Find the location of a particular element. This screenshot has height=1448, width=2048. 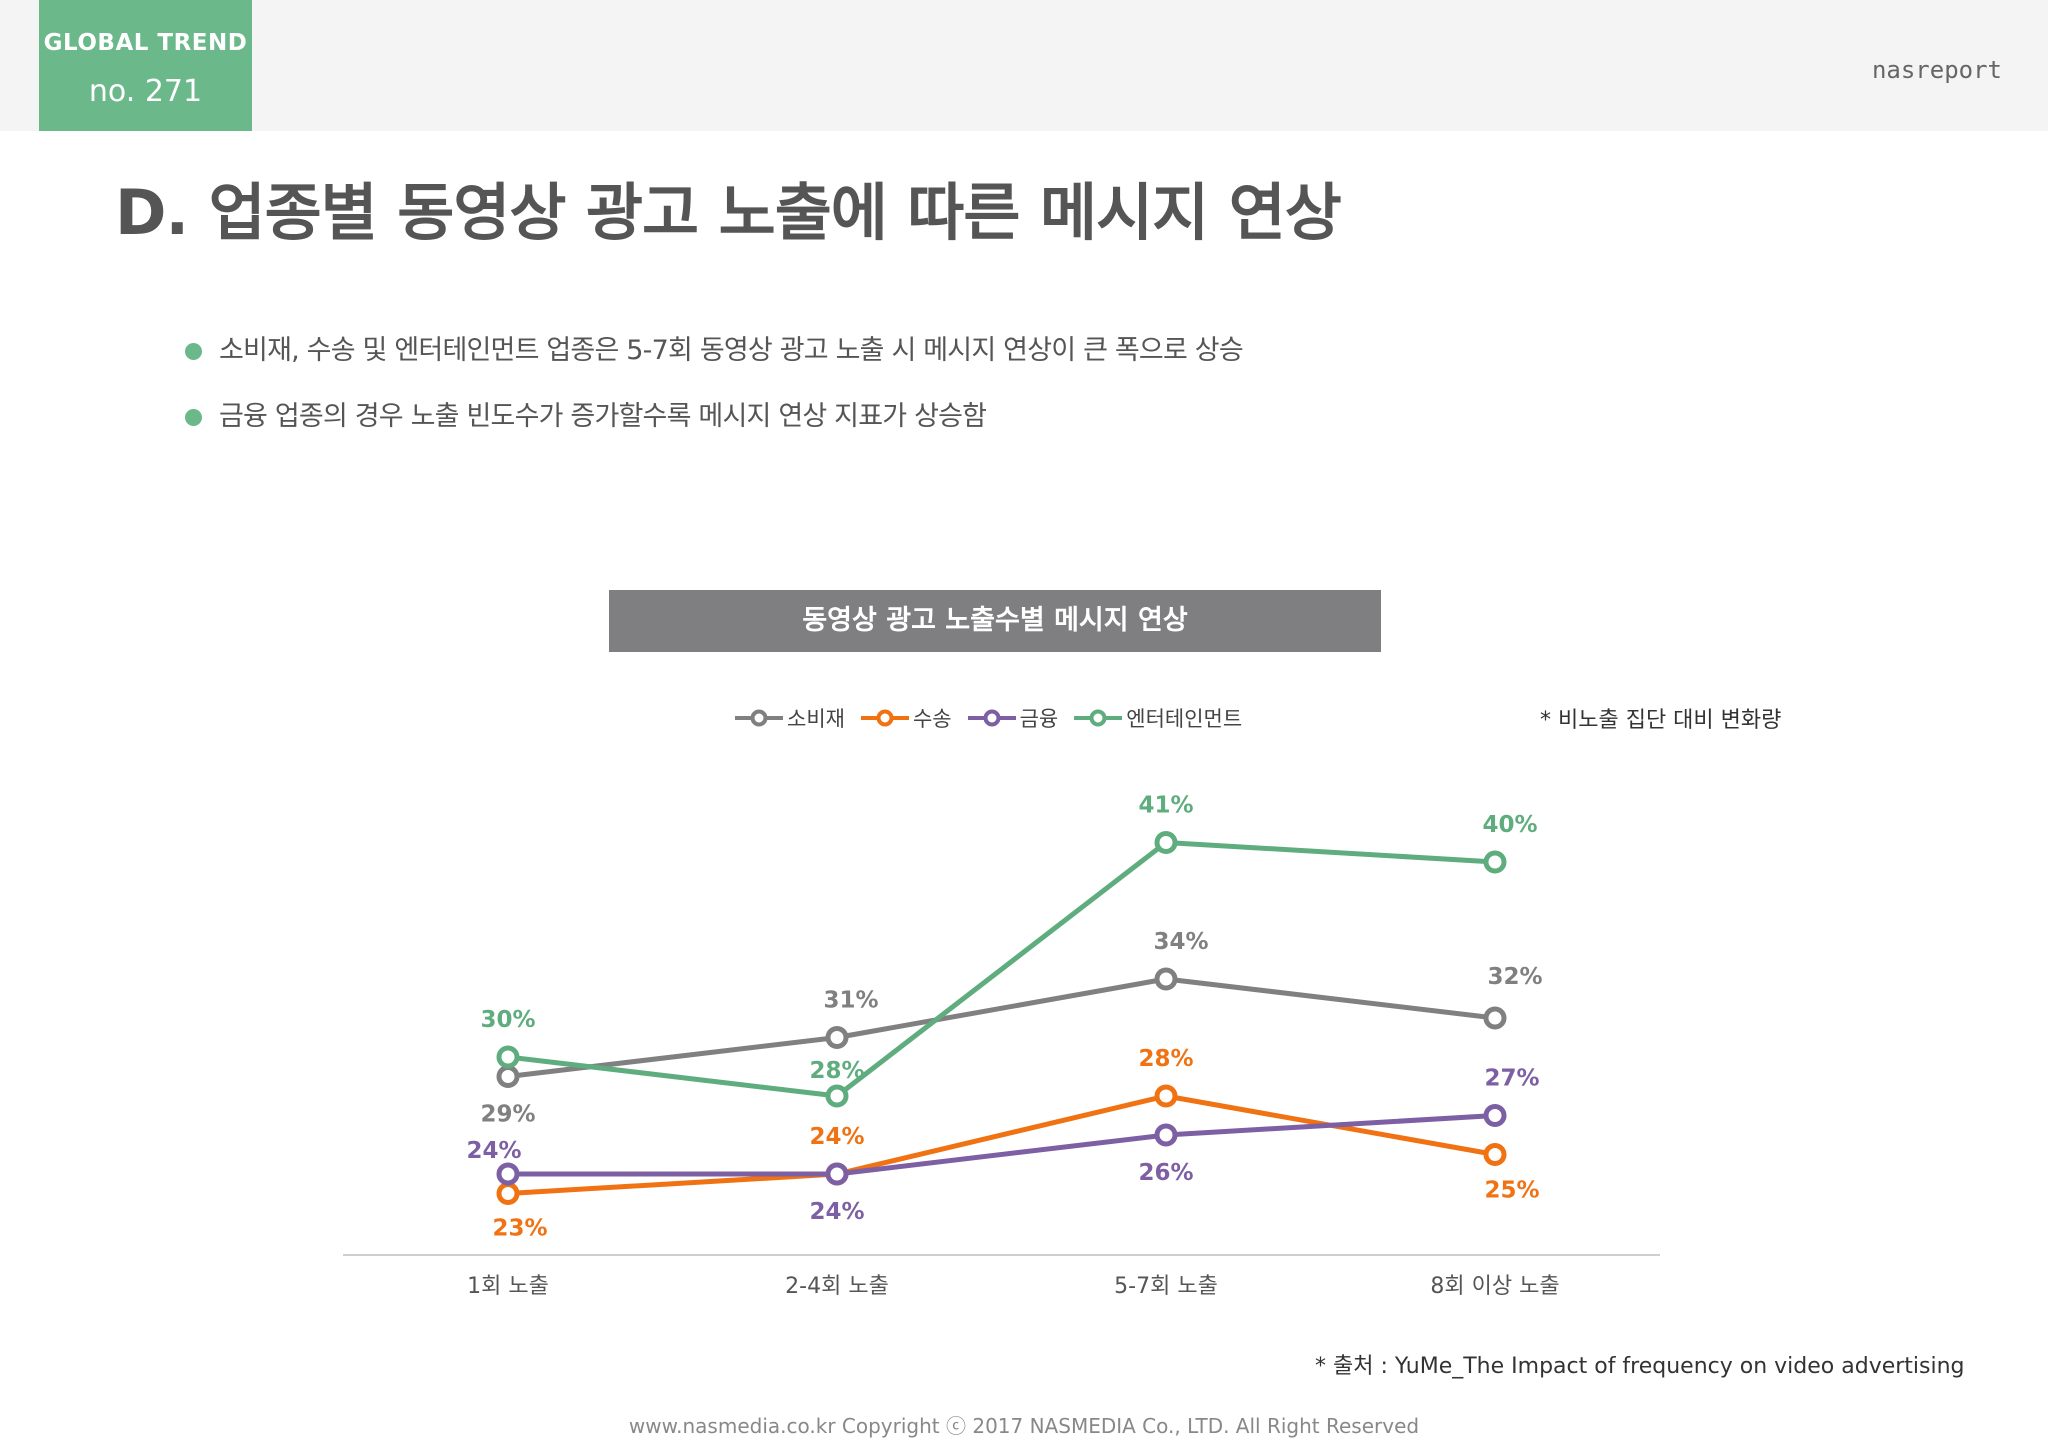

bullet-item: 금융 업종의 경우 노출 빈도수가 증가할수록 메시지 연상 지표가 상승함 is located at coordinates (714, 431).